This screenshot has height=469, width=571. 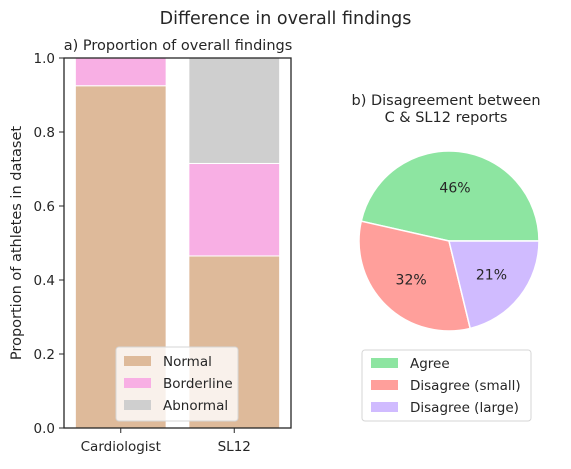 I want to click on legend-swatch-disagree-small, so click(x=384, y=385).